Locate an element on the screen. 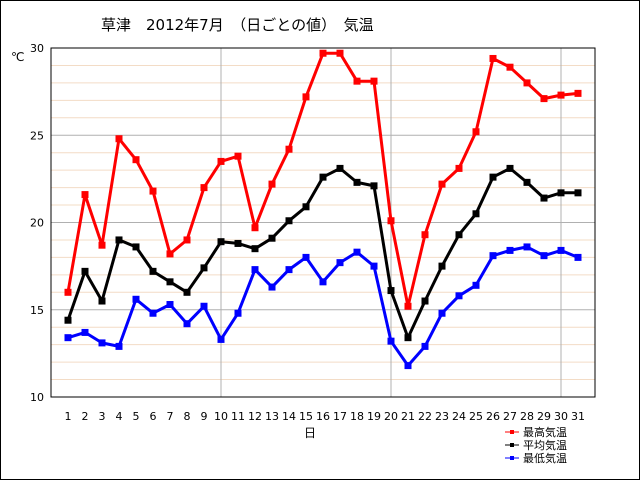 The image size is (640, 481). y-tick-label: 15 is located at coordinates (37, 310).